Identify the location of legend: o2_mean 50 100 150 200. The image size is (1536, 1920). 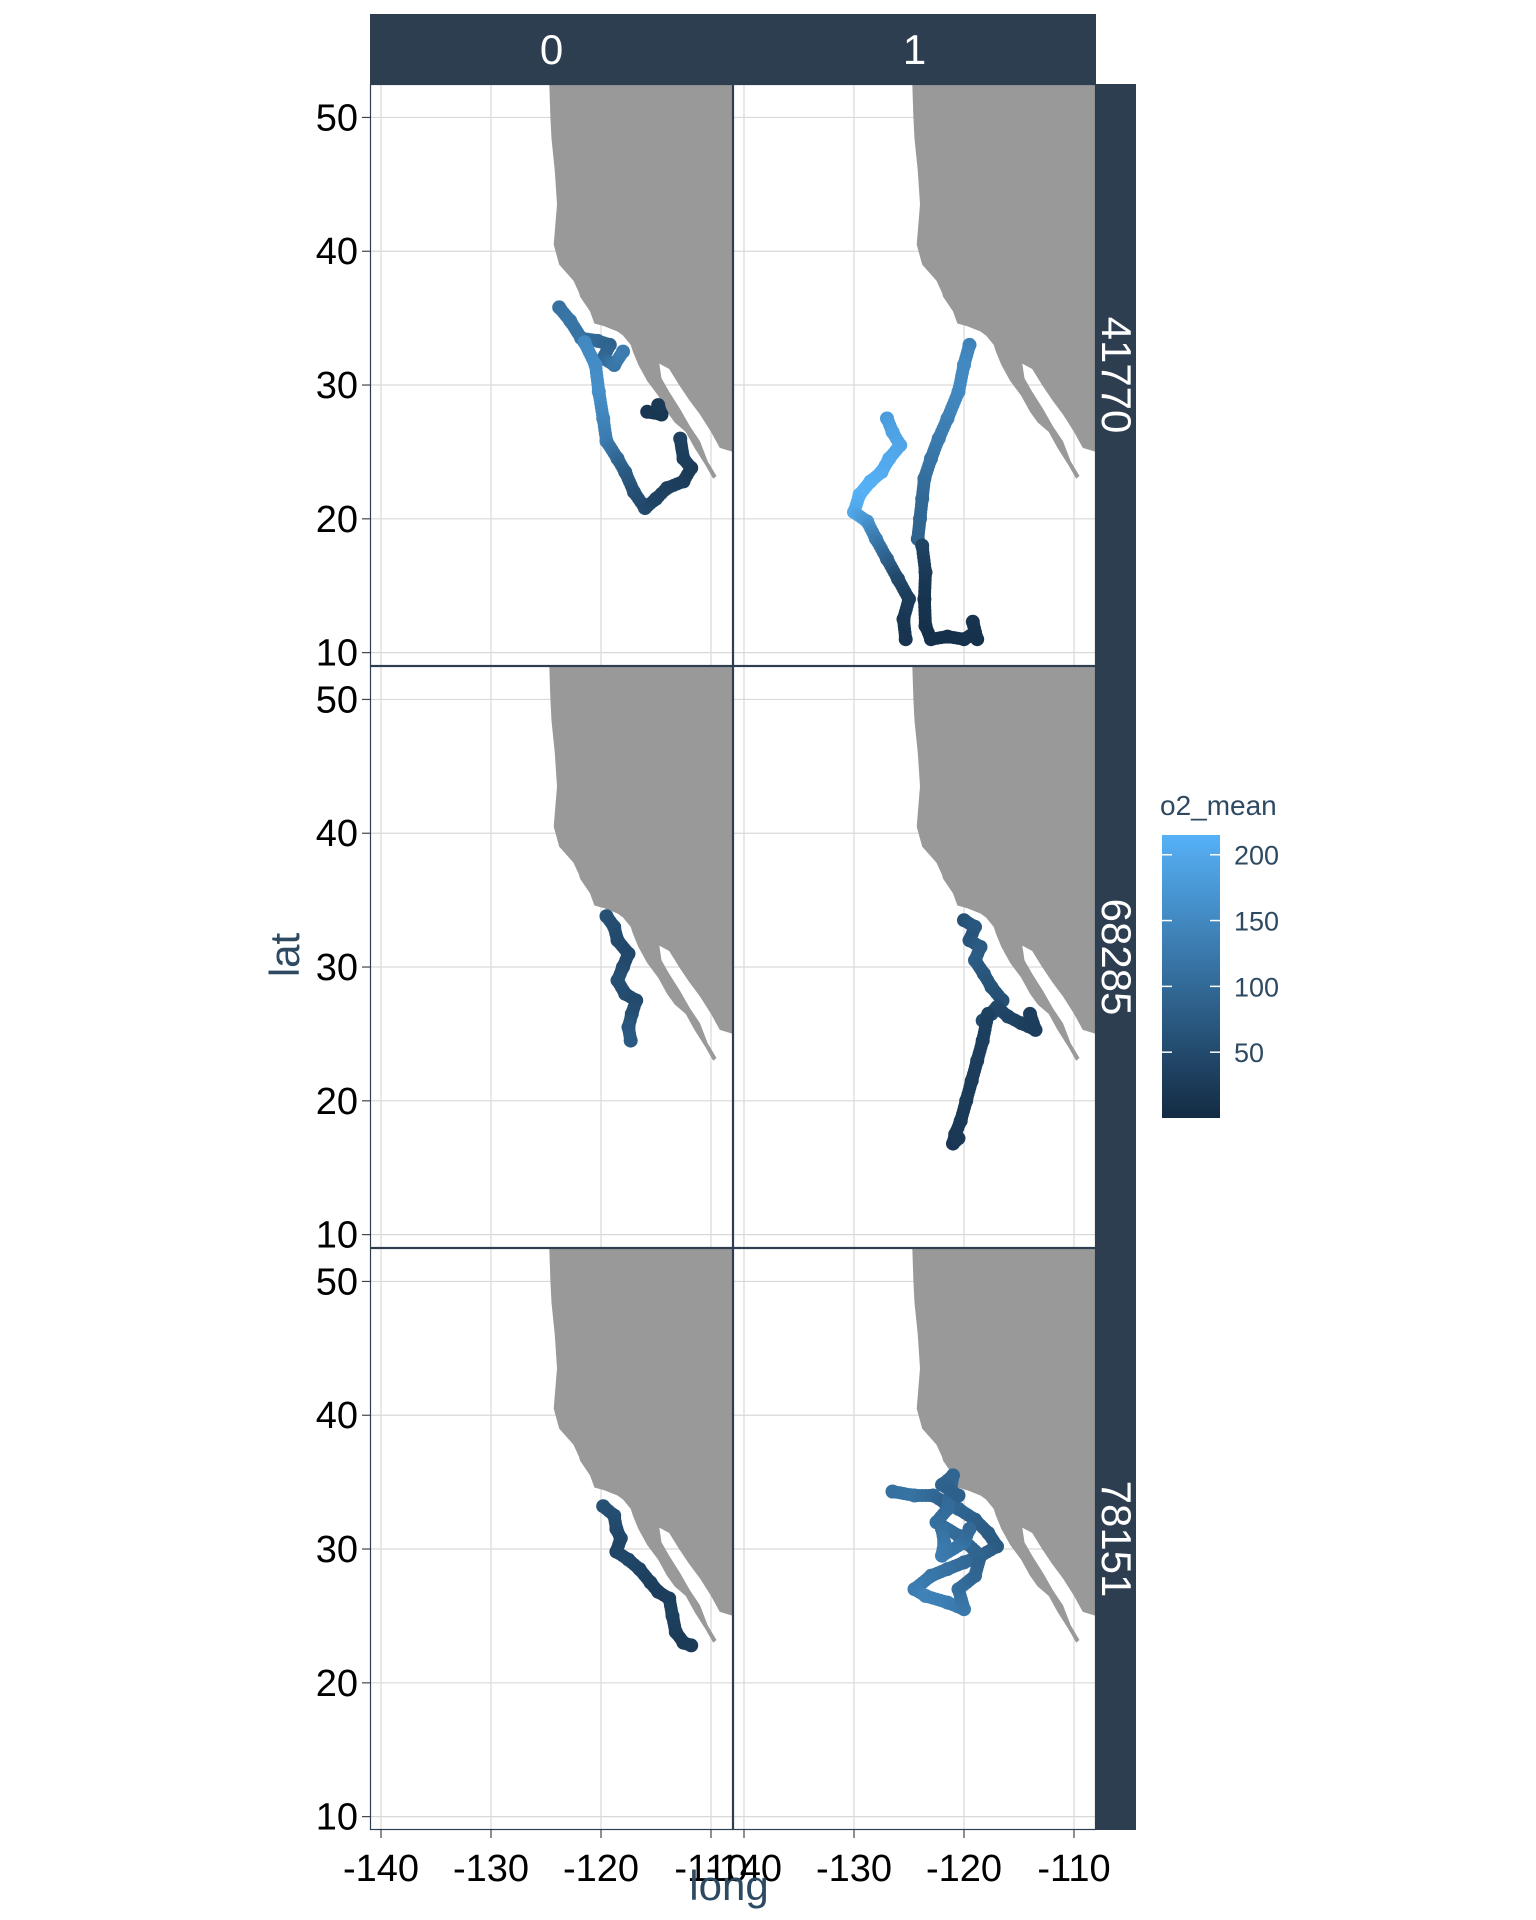
(1219, 954).